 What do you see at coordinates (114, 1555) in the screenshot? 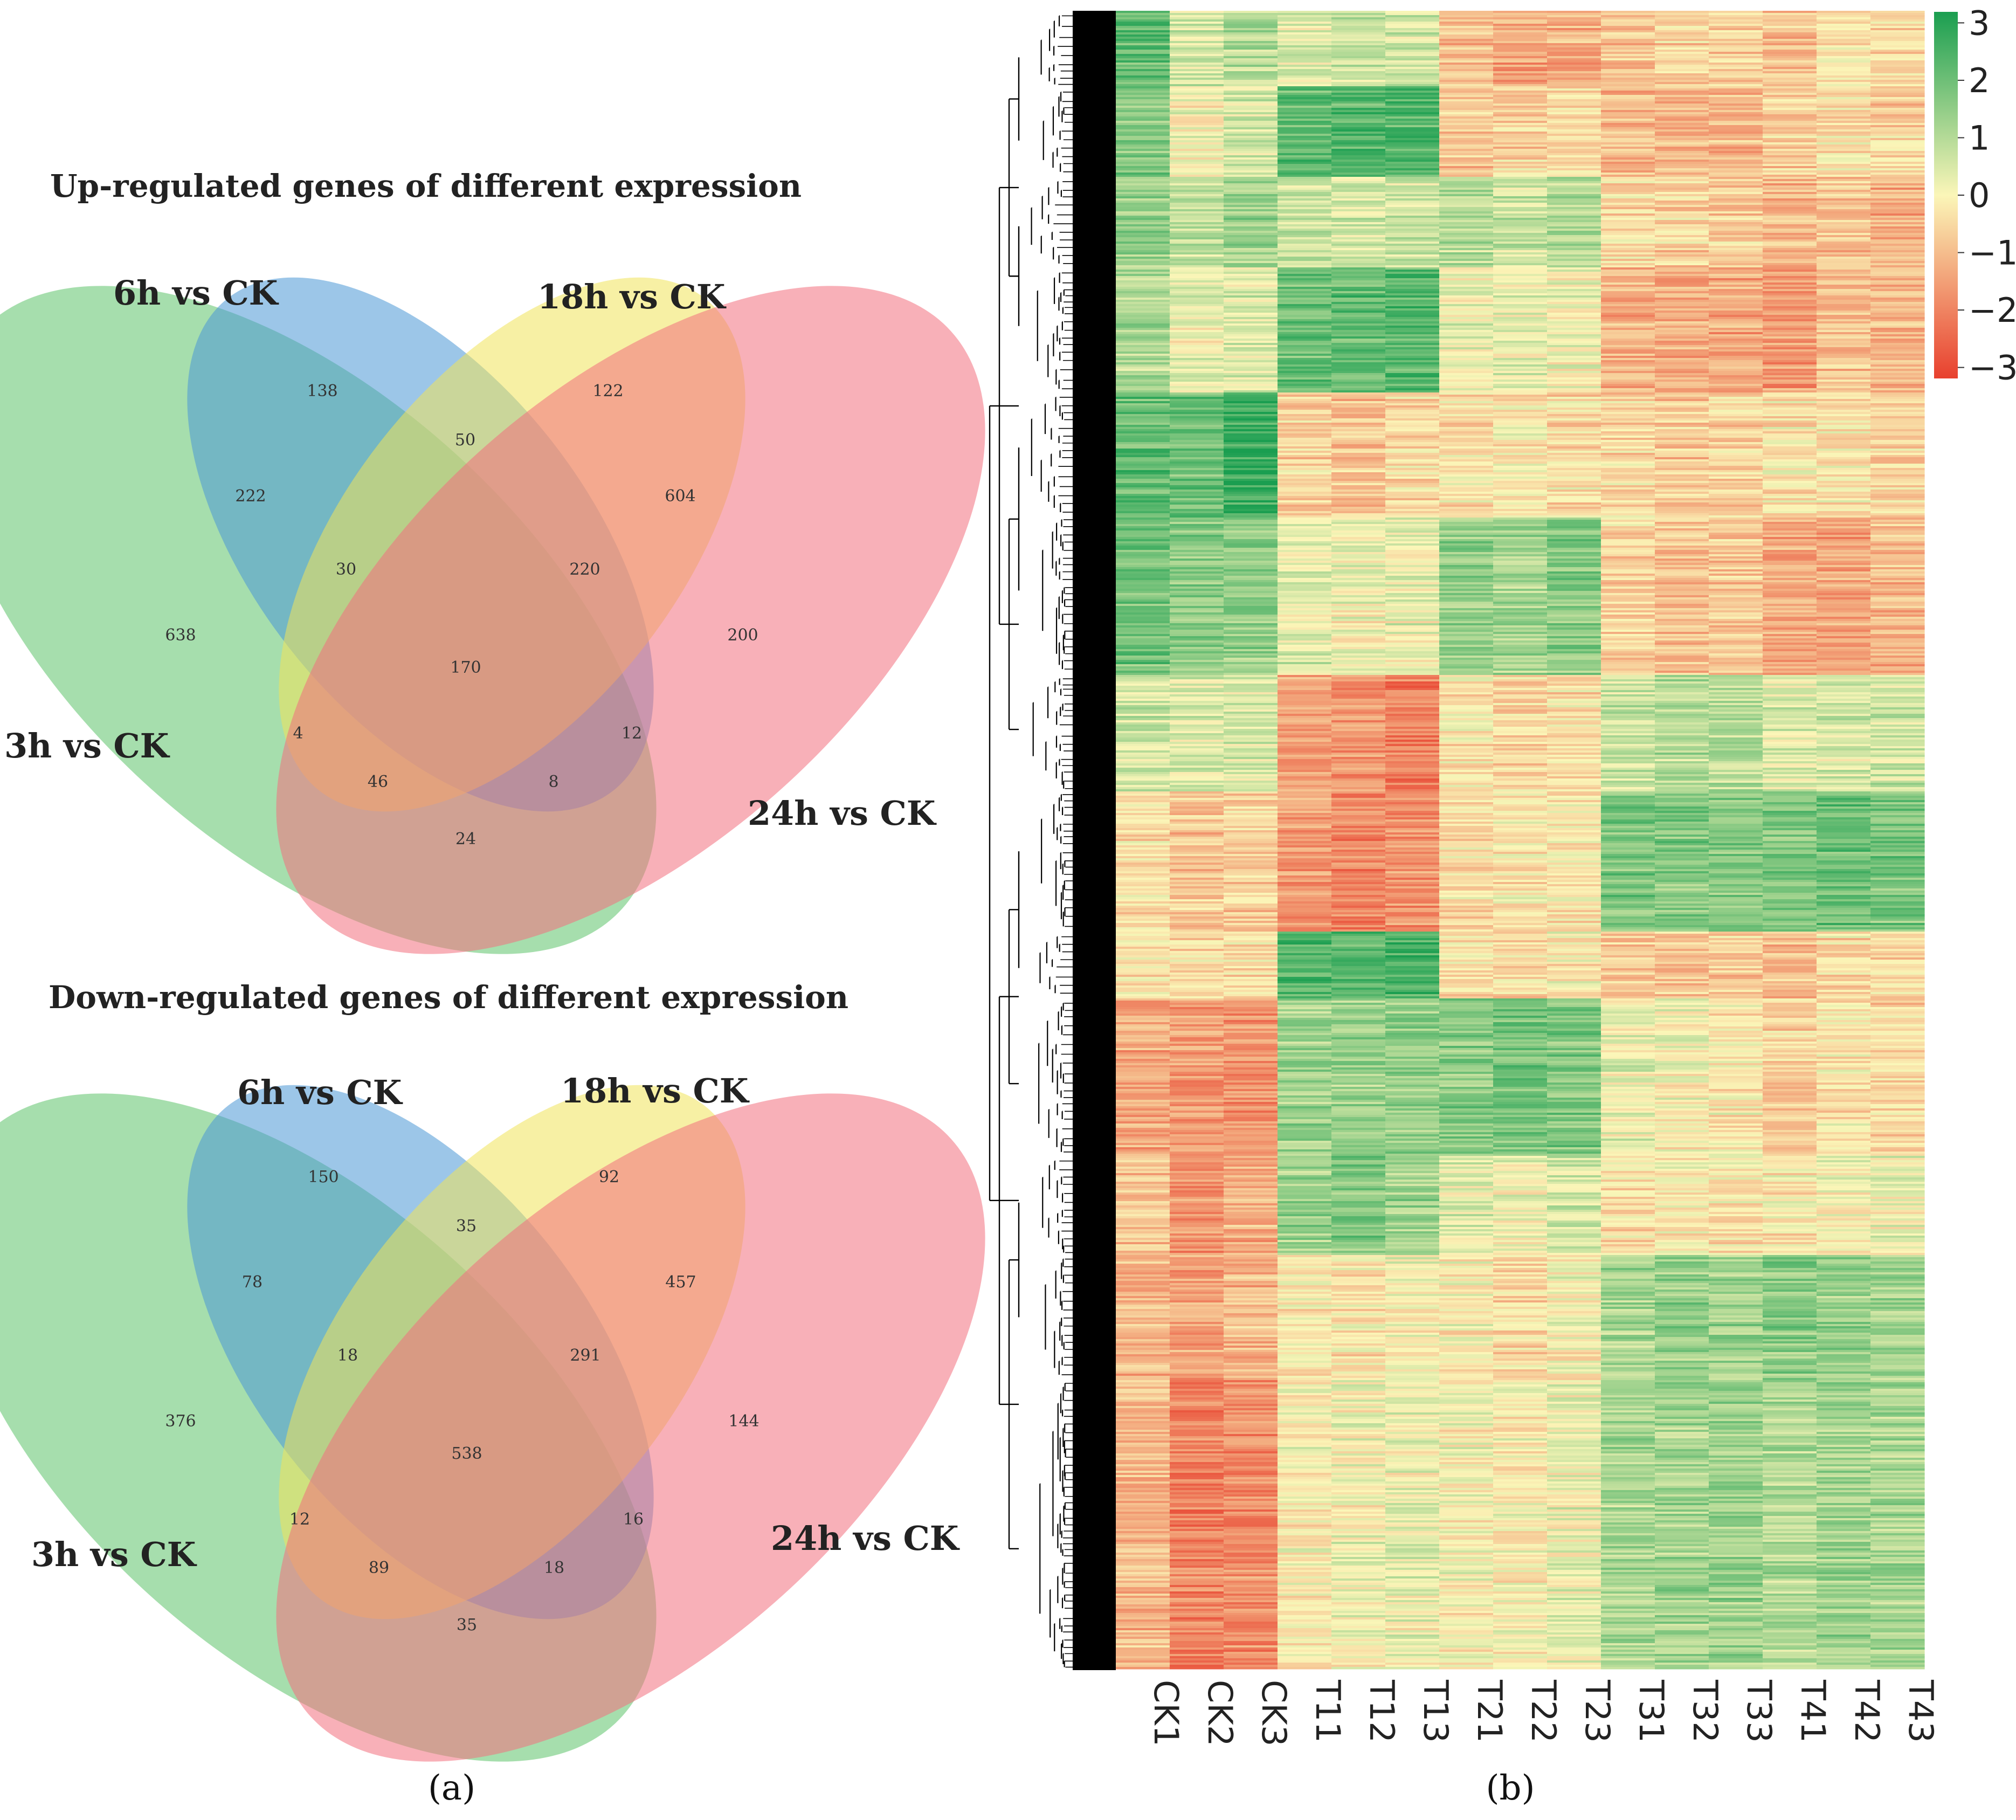
I see `venn-down-label-3h: 3h vs CK` at bounding box center [114, 1555].